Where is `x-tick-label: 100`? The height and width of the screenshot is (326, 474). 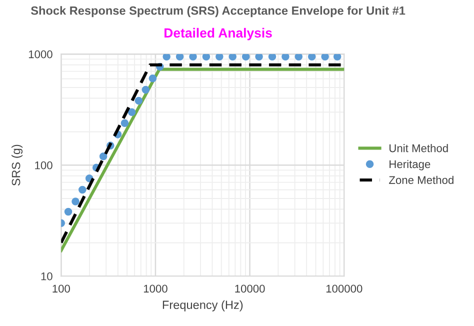
x-tick-label: 100 is located at coordinates (61, 288).